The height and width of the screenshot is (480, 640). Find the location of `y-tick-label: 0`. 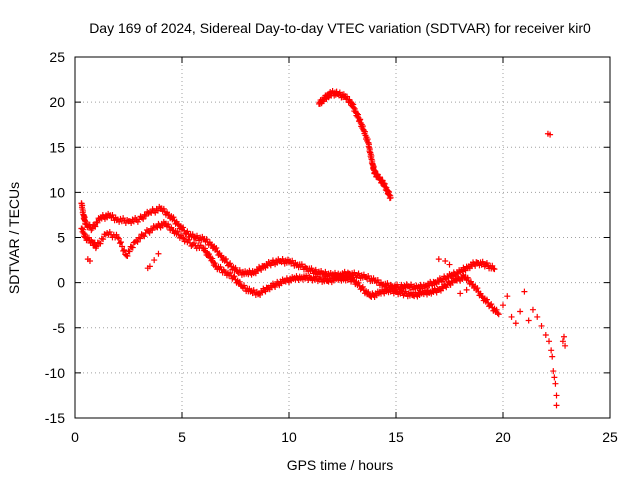

y-tick-label: 0 is located at coordinates (61, 283).